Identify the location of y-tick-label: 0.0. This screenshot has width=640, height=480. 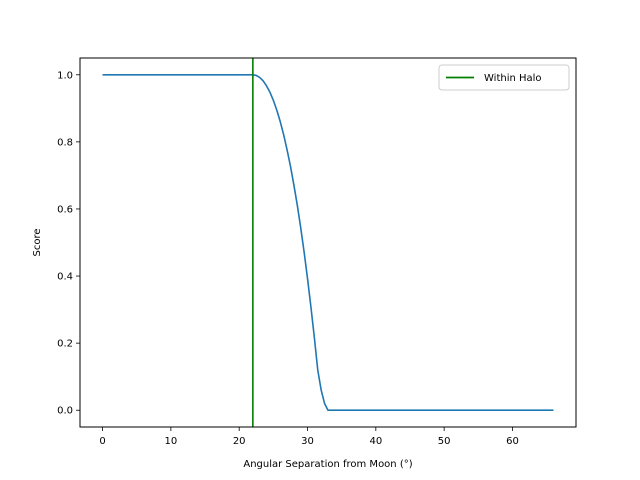
(65, 411).